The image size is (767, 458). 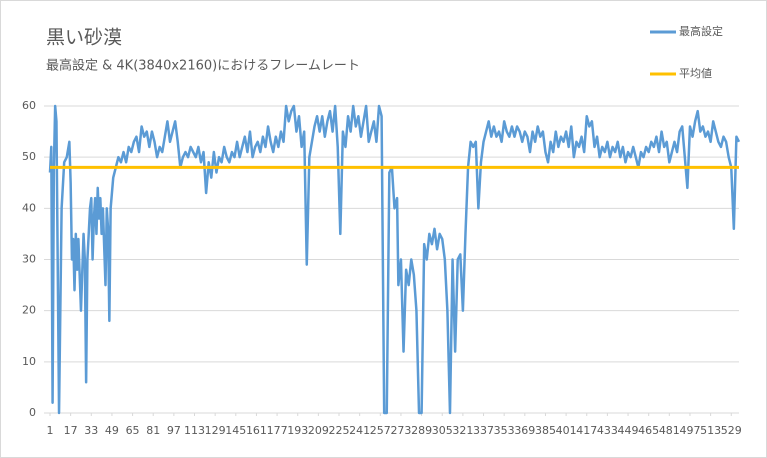 I want to click on y-tick-label: 60, so click(x=29, y=105).